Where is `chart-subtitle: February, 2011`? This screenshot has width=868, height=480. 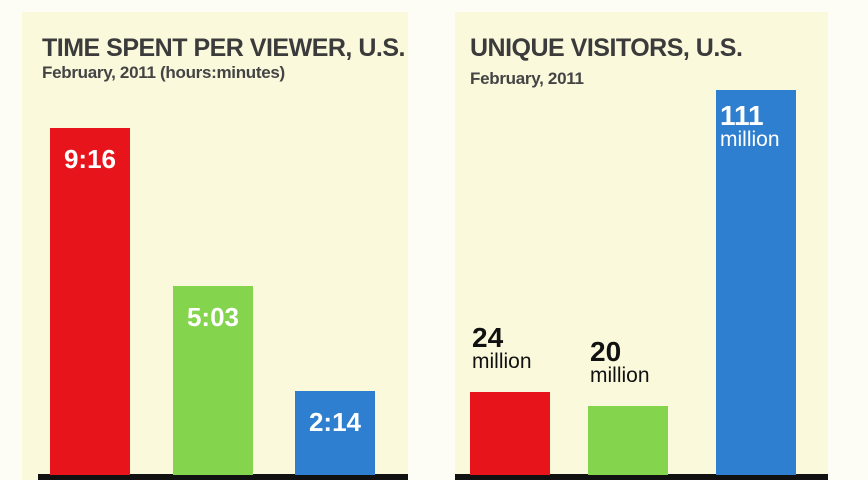
chart-subtitle: February, 2011 is located at coordinates (527, 78).